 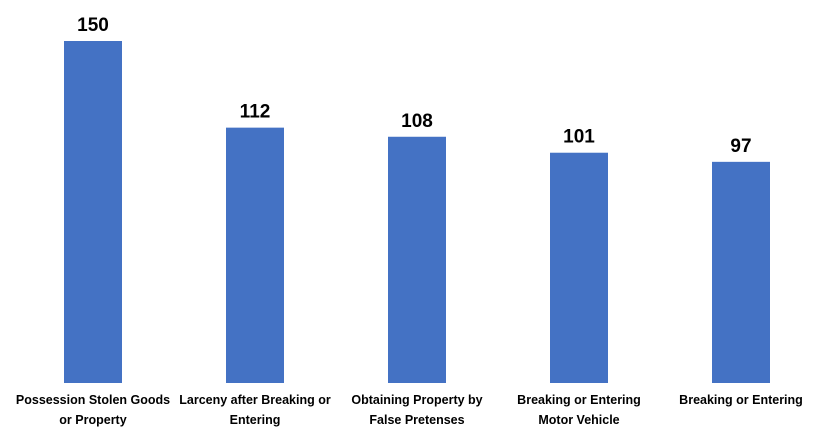 I want to click on x-tick-label: Breaking or Entering, so click(x=741, y=400).